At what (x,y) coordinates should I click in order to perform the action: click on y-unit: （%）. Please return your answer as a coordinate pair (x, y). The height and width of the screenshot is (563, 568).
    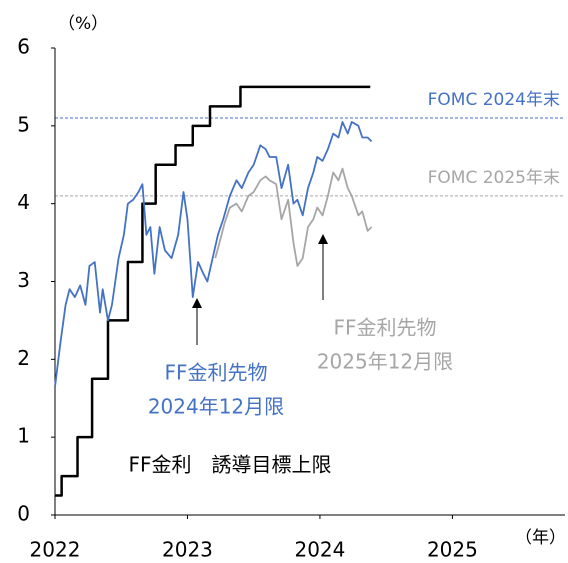
    Looking at the image, I should click on (83, 24).